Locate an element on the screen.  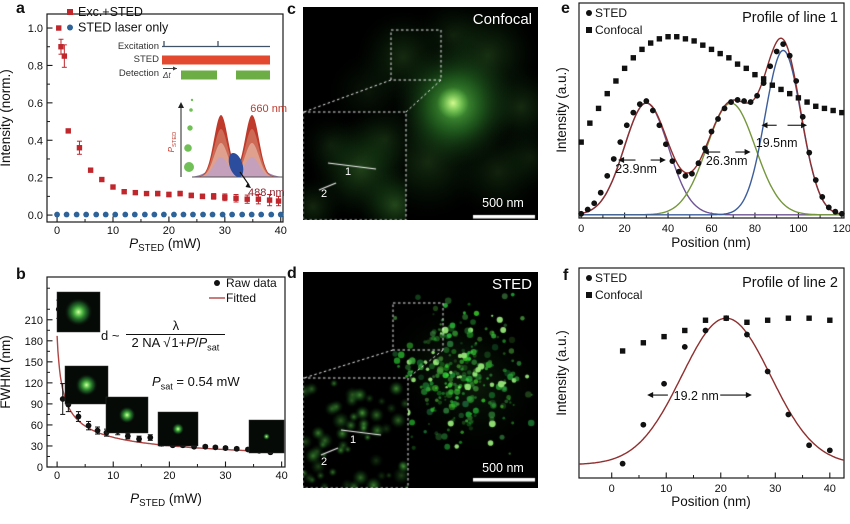
ylabel-a: Intensity (norm.) is located at coordinates (6, 118).